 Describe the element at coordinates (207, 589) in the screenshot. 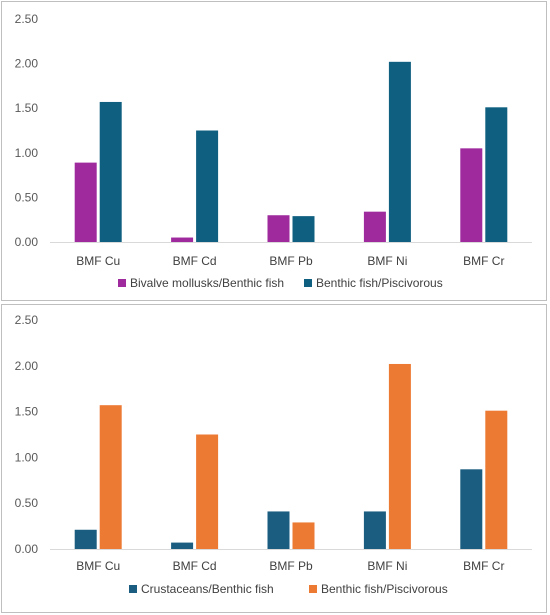

I see `legend-label: Crustaceans/Benthic fish` at that location.